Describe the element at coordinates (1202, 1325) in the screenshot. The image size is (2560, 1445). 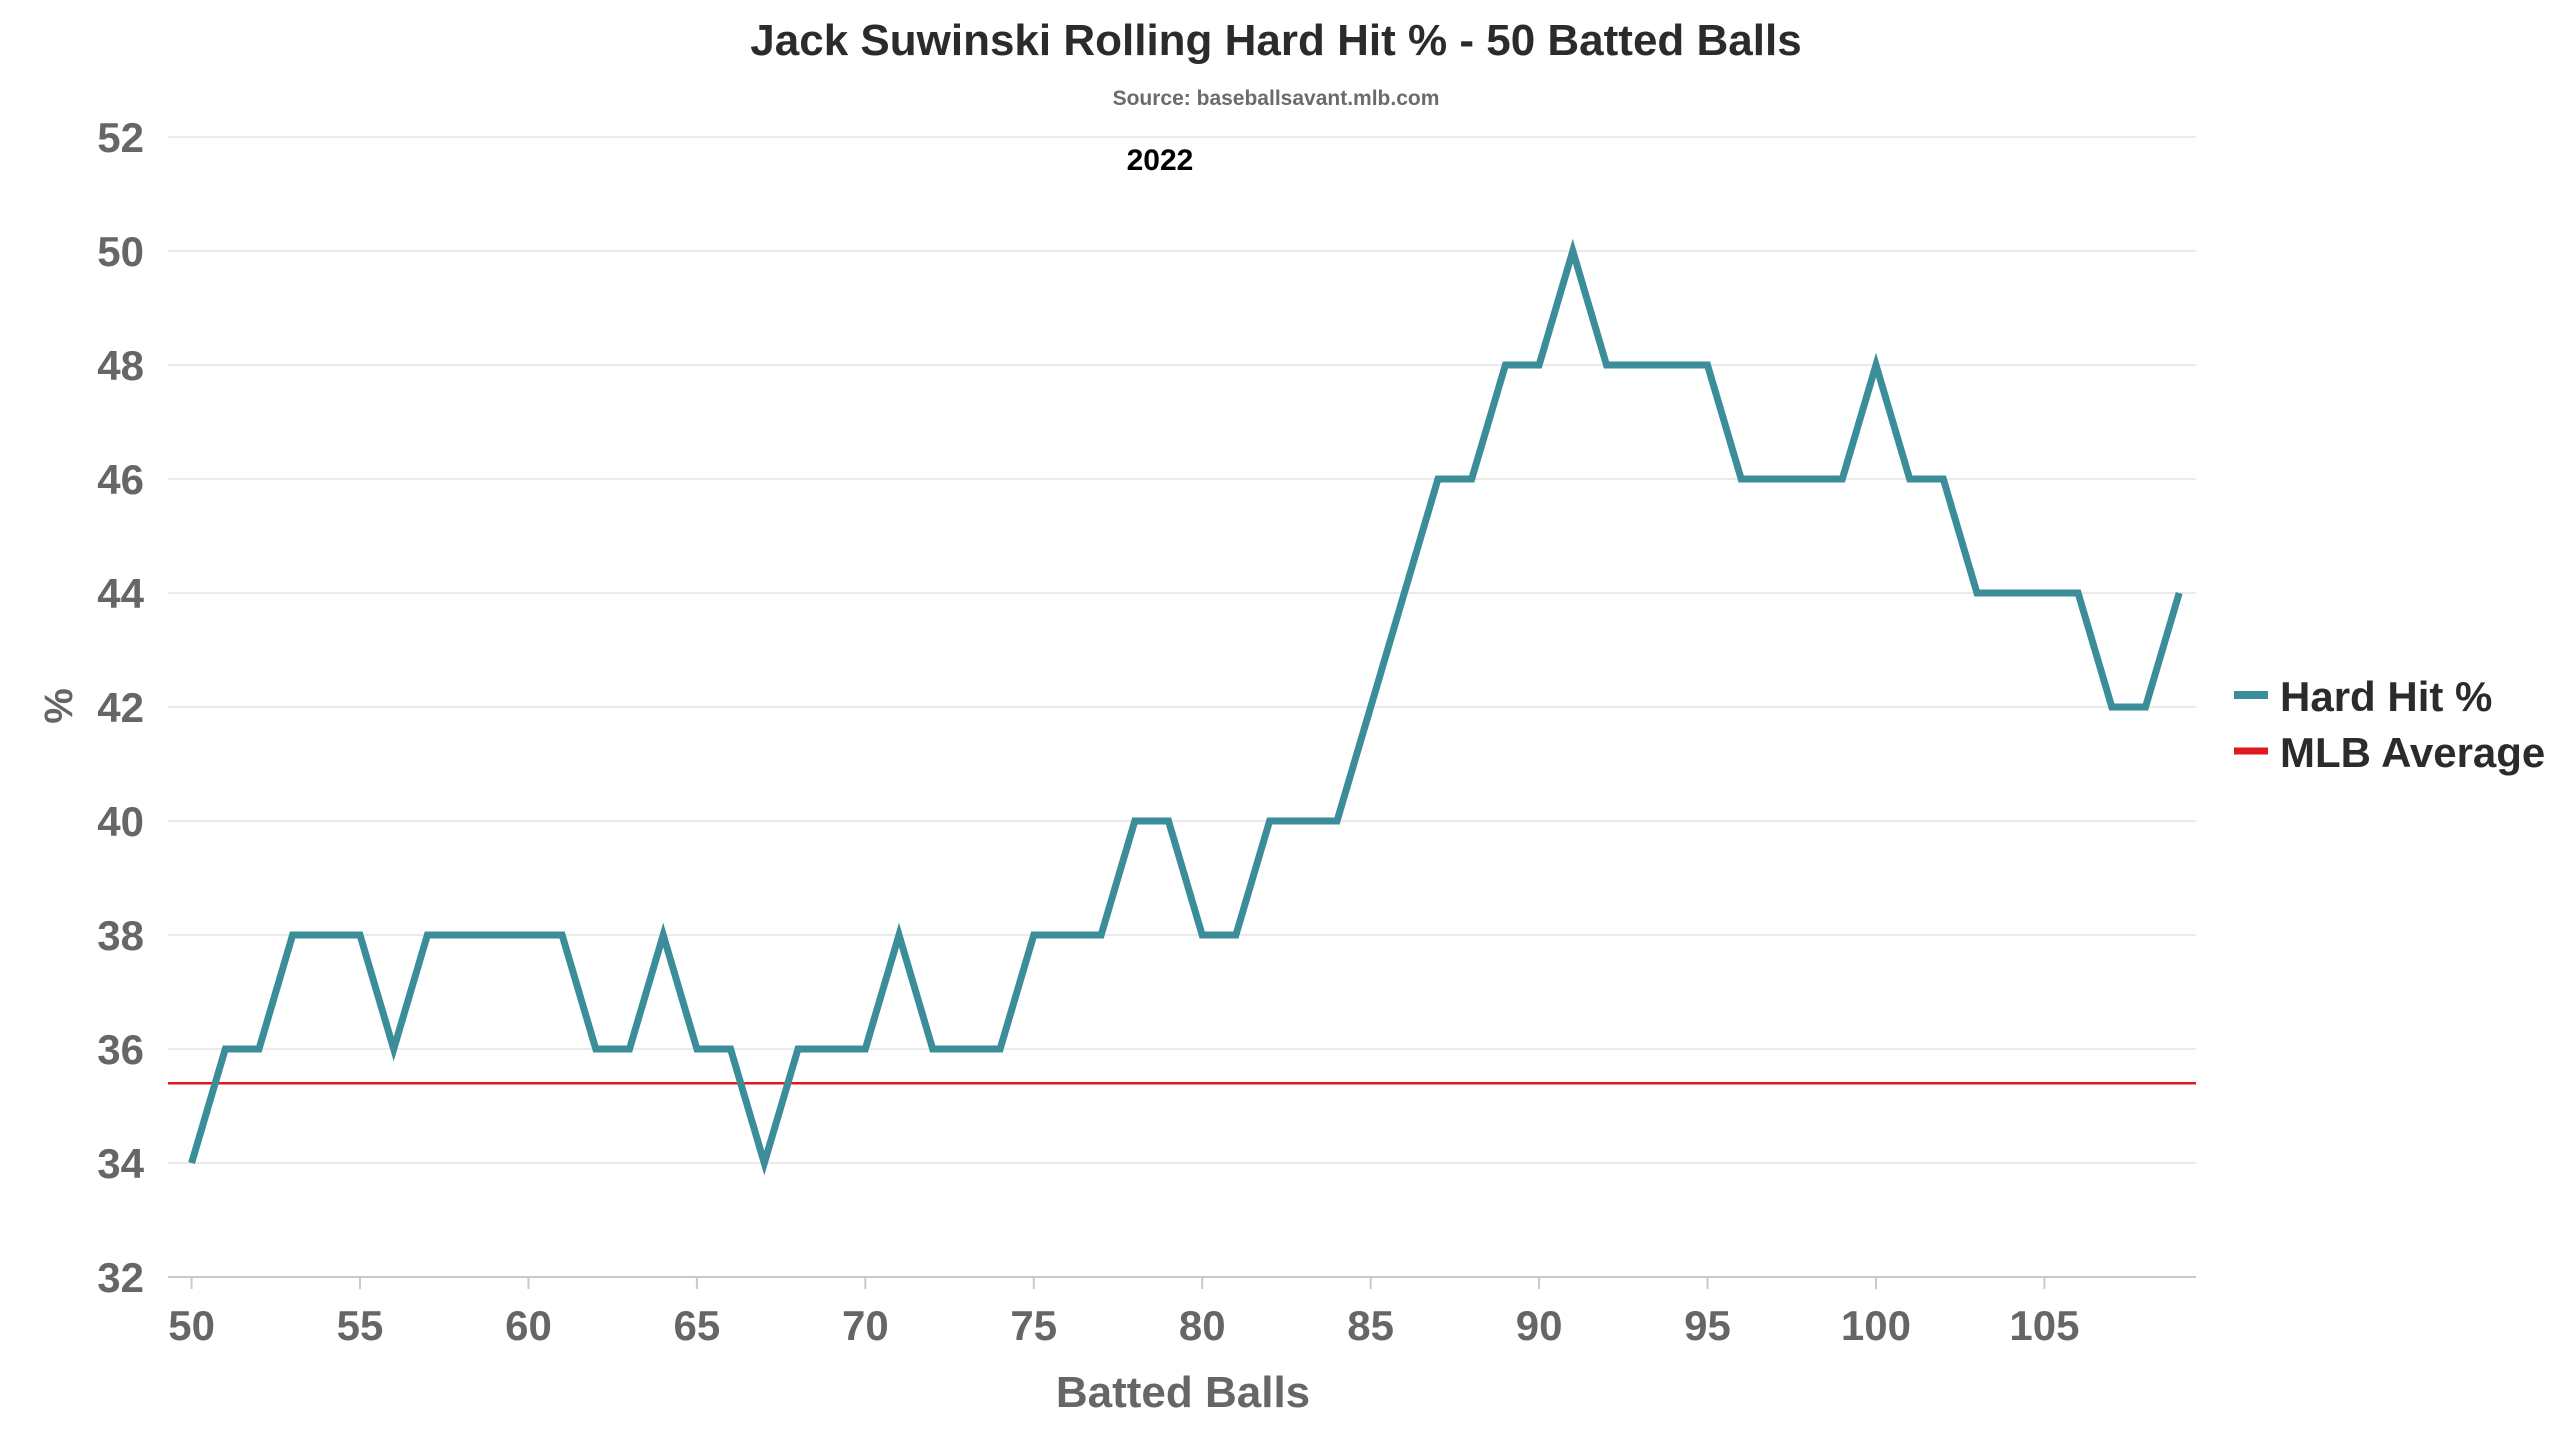
I see `x-tick-label: 80` at that location.